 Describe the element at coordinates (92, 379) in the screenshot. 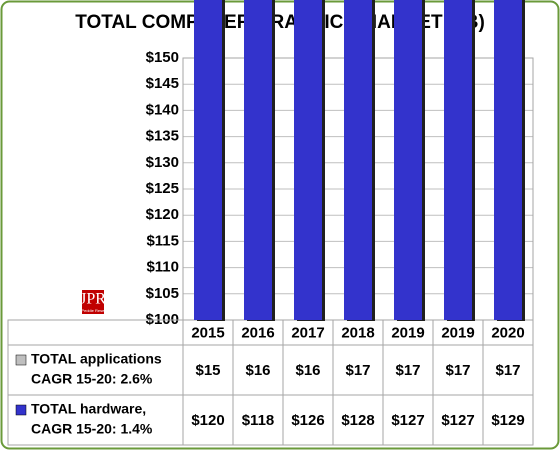

I see `legend-note: CAGR 15-20: 2.6%` at that location.